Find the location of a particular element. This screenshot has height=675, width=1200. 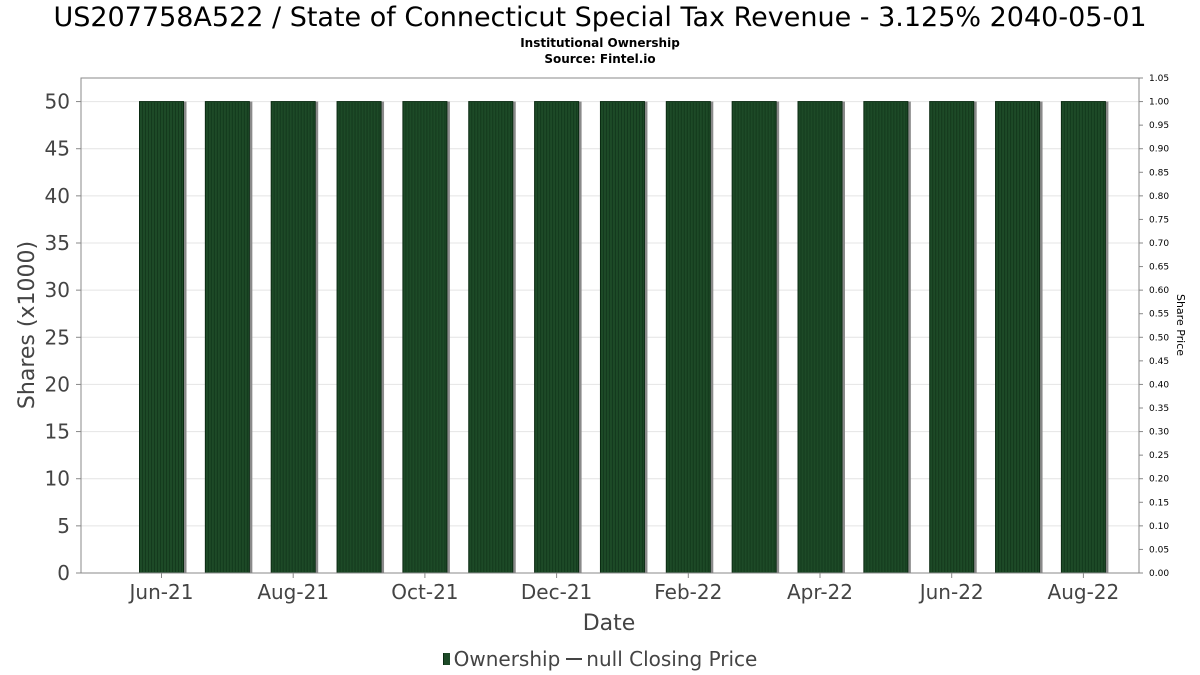

legend-ownership-label: Ownership is located at coordinates (507, 659).